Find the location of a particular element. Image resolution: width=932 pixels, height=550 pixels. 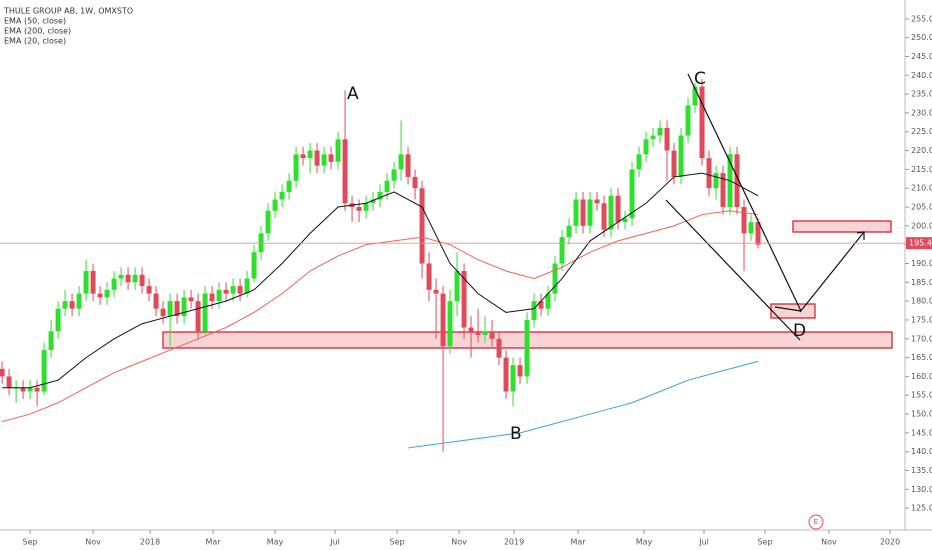

y-tick-label: 250.0 is located at coordinates (921, 37).